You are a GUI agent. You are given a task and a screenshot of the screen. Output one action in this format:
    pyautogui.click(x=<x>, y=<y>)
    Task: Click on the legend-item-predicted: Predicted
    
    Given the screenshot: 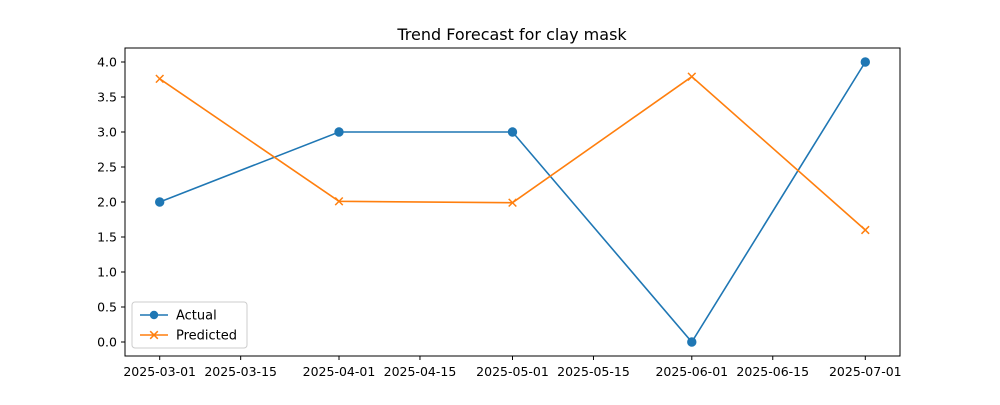 What is the action you would take?
    pyautogui.click(x=188, y=336)
    